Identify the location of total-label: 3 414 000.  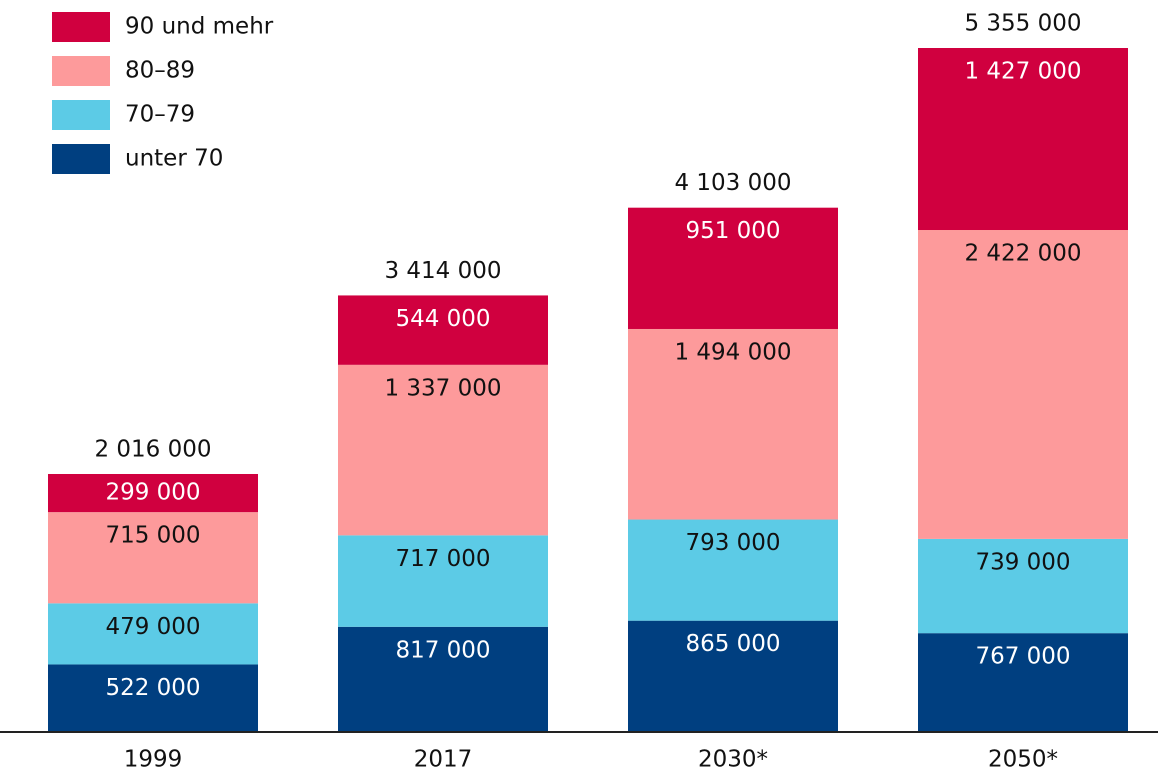
(442, 271).